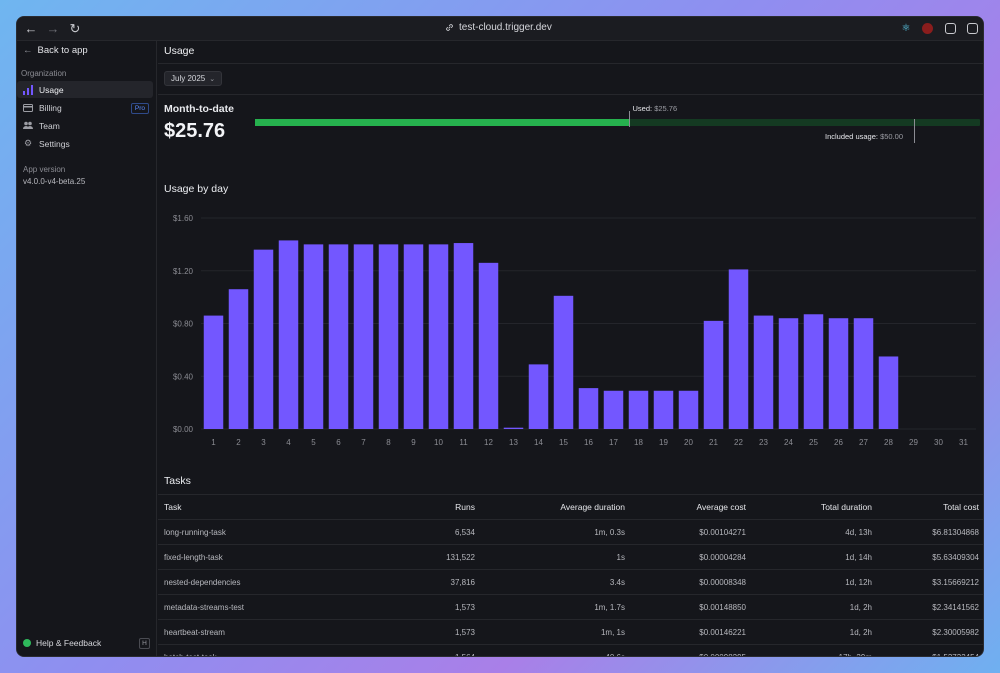  I want to click on arrow-left-icon: ←, so click(31, 28).